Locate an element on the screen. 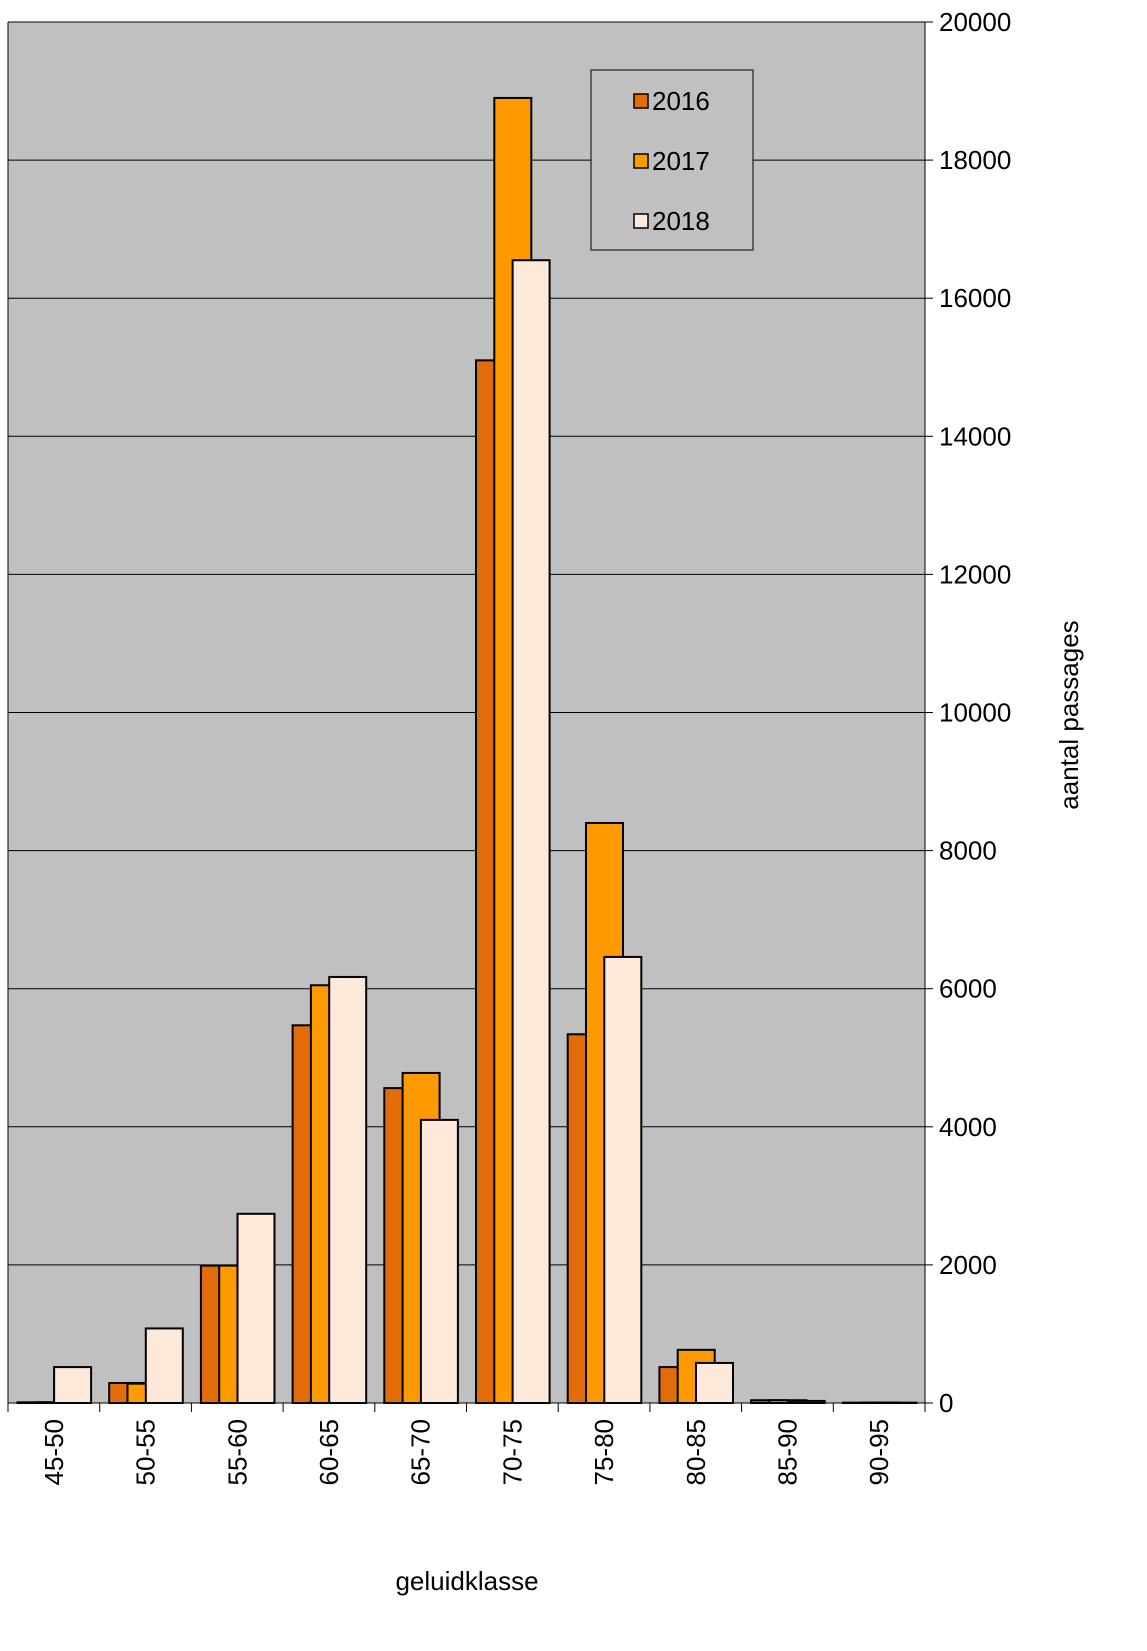  y-tick-label: 6000 is located at coordinates (968, 989).